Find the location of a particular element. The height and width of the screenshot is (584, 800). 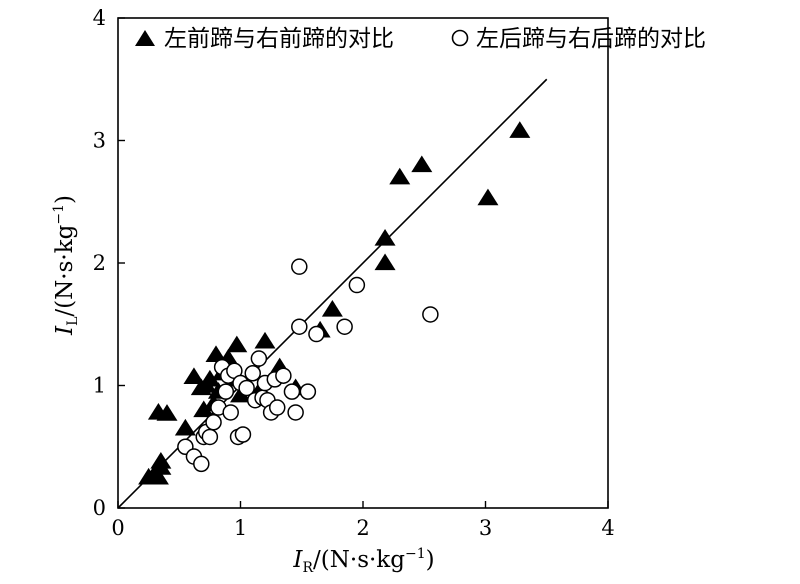

y-tick-label: 1 is located at coordinates (99, 386).